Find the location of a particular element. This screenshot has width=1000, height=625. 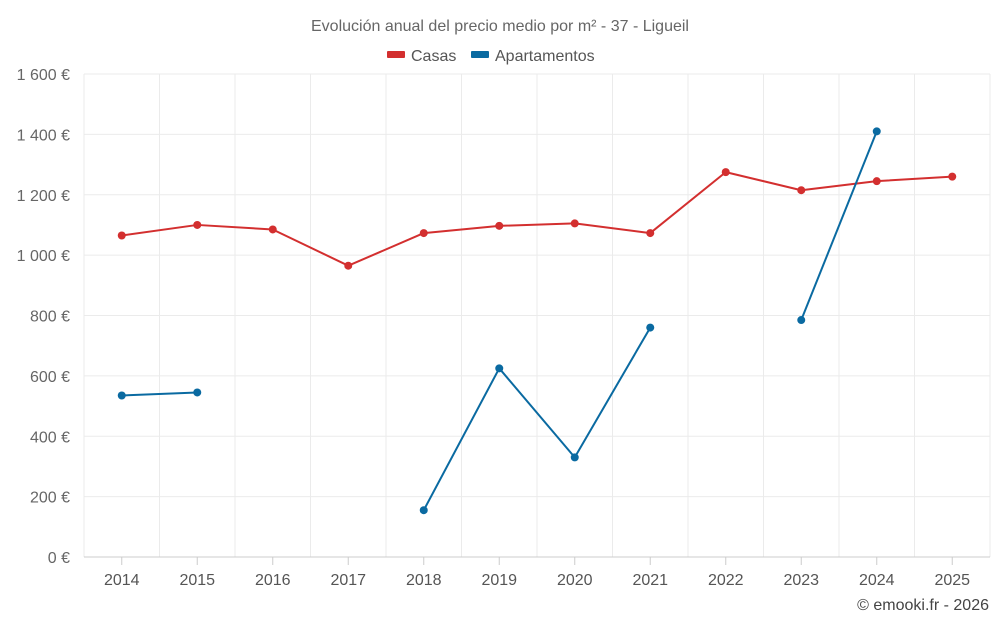

series-casas is located at coordinates (537, 219).